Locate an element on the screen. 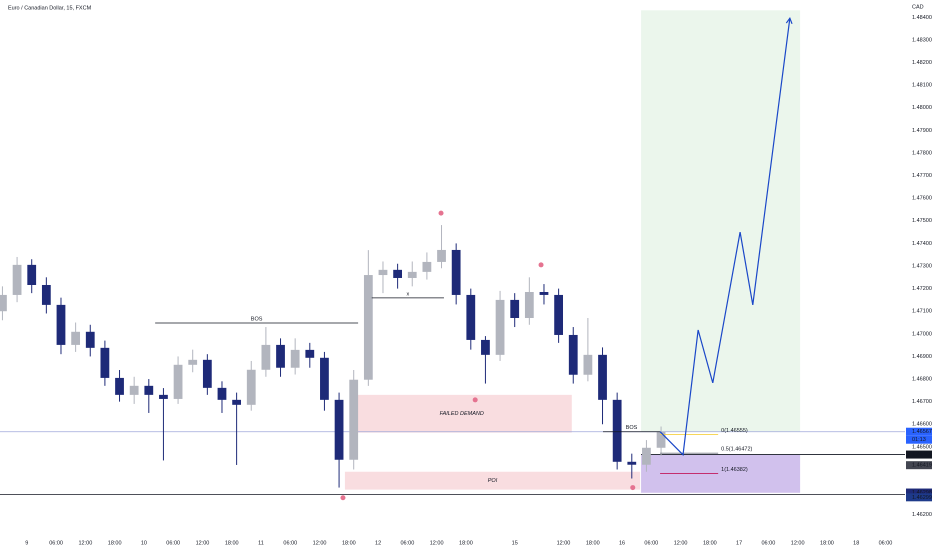 Image resolution: width=932 pixels, height=550 pixels. zone-label: POI is located at coordinates (493, 481).